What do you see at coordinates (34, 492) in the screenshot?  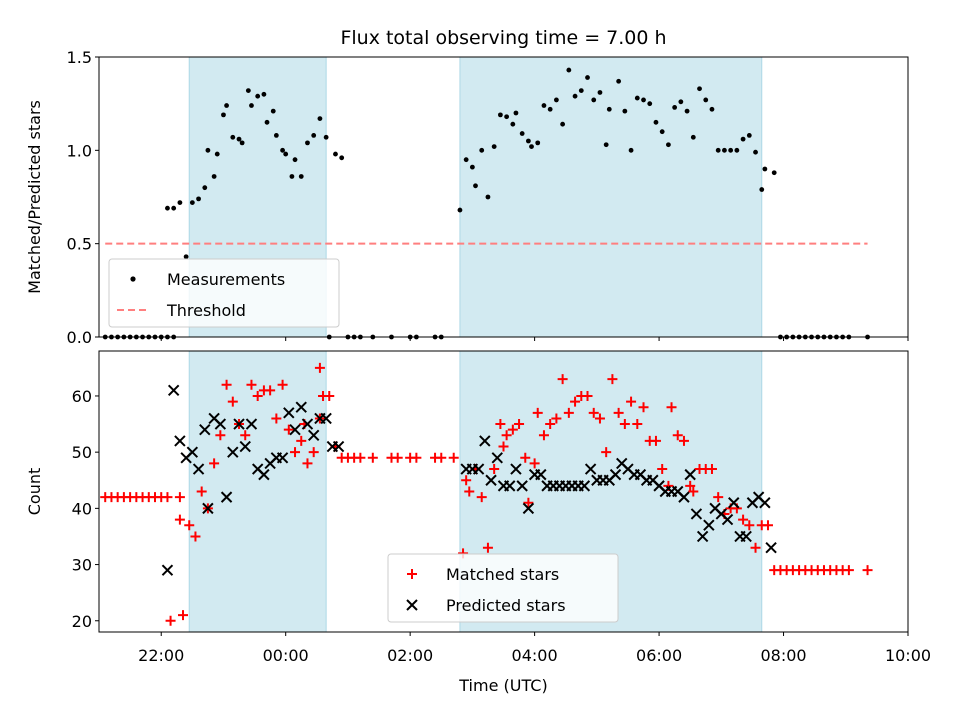 I see `y-axis-label: Count` at bounding box center [34, 492].